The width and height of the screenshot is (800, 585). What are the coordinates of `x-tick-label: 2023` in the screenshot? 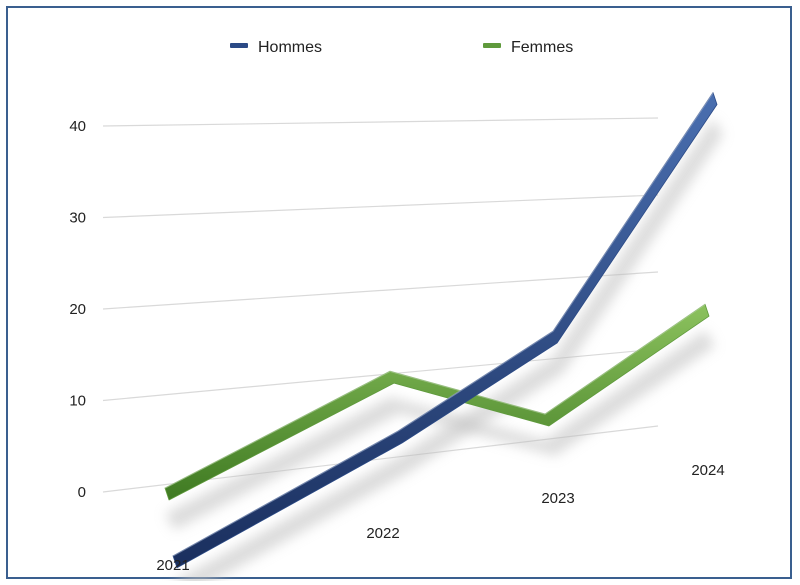 It's located at (557, 498).